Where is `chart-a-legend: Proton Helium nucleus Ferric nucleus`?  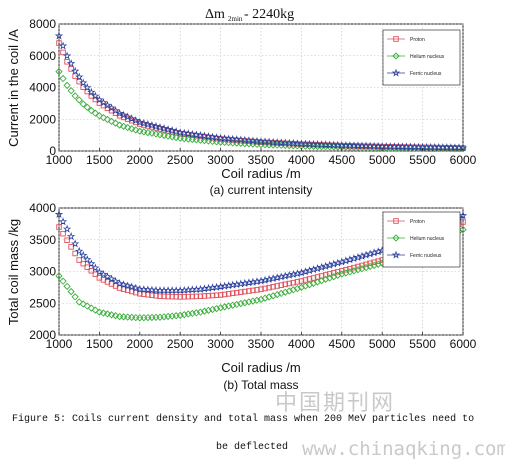 chart-a-legend: Proton Helium nucleus Ferric nucleus is located at coordinates (421, 57).